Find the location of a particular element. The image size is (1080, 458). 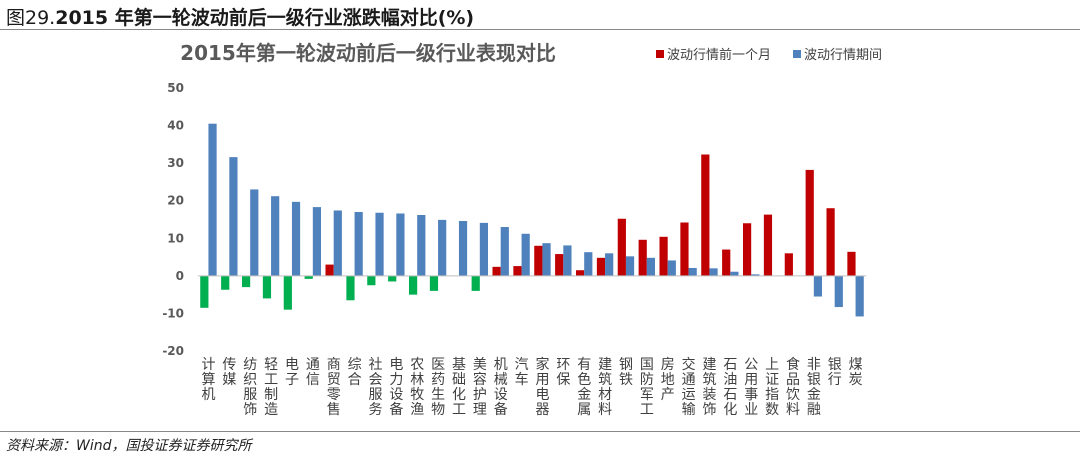

x-category-char: 化 is located at coordinates (459, 395).